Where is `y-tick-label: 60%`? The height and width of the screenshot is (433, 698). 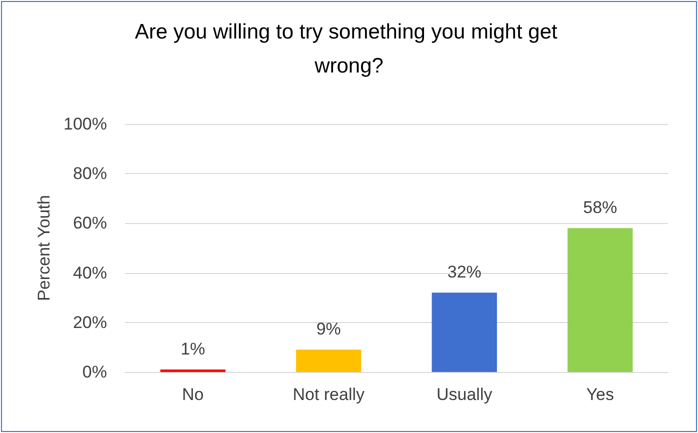 y-tick-label: 60% is located at coordinates (89, 223).